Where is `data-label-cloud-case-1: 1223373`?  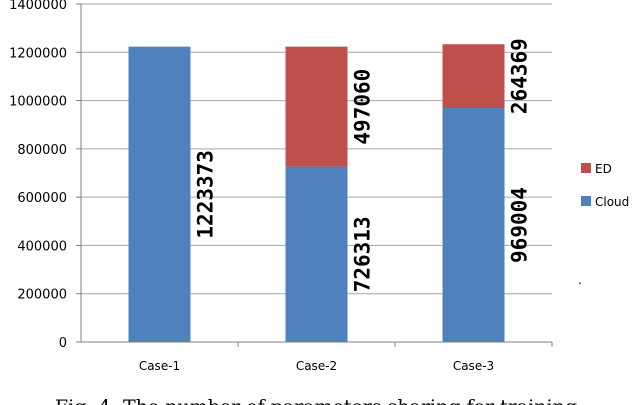 data-label-cloud-case-1: 1223373 is located at coordinates (206, 194).